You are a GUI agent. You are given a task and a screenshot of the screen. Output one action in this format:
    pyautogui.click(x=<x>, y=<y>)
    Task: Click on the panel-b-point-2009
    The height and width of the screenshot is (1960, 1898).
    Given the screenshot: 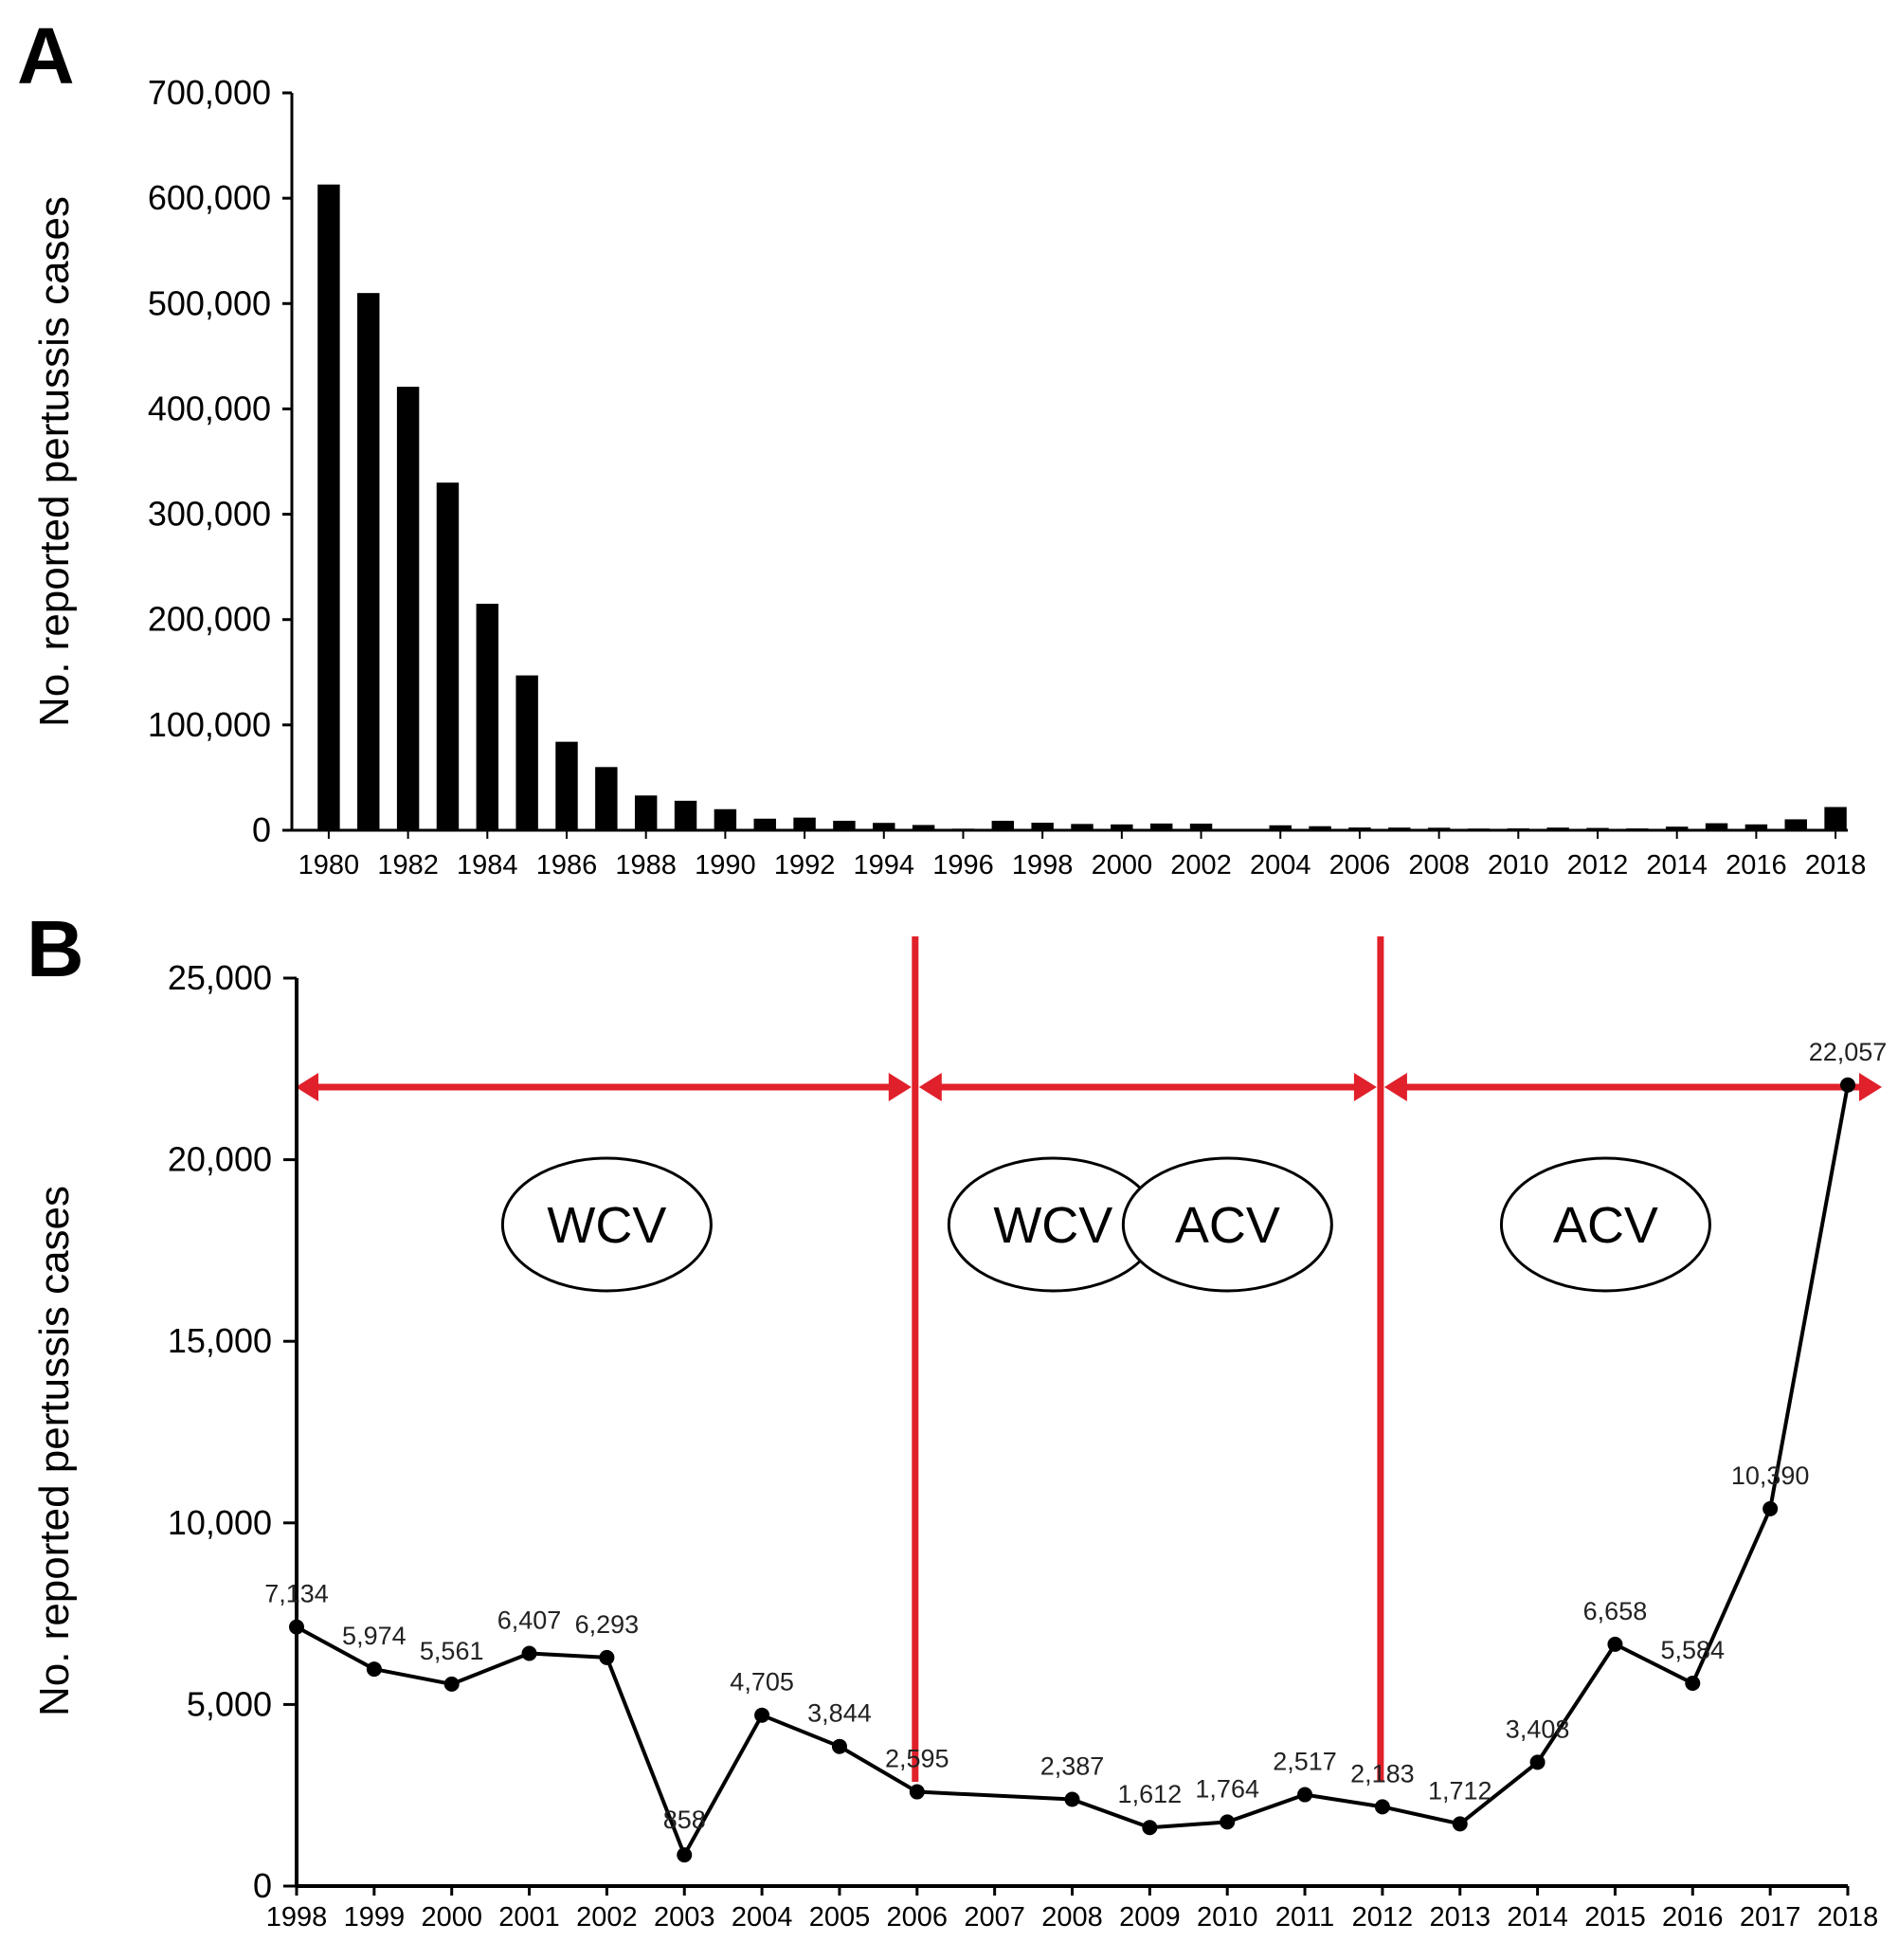 What is the action you would take?
    pyautogui.click(x=1150, y=1828)
    